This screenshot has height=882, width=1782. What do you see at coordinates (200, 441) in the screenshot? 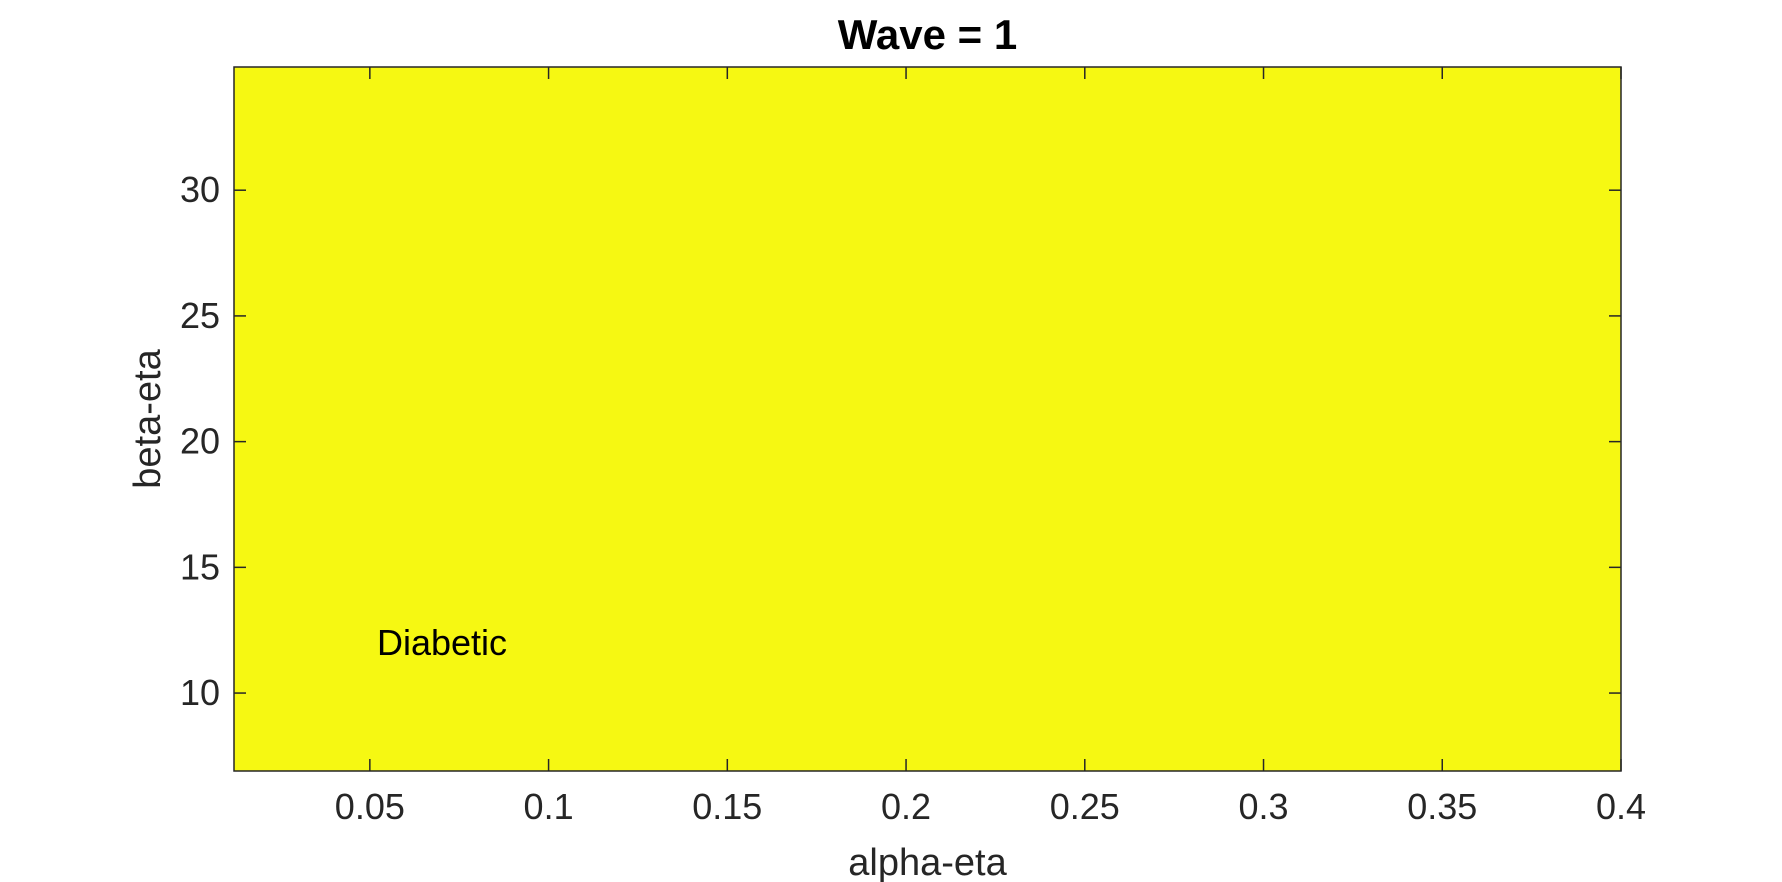
I see `y-tick-label: 20` at bounding box center [200, 441].